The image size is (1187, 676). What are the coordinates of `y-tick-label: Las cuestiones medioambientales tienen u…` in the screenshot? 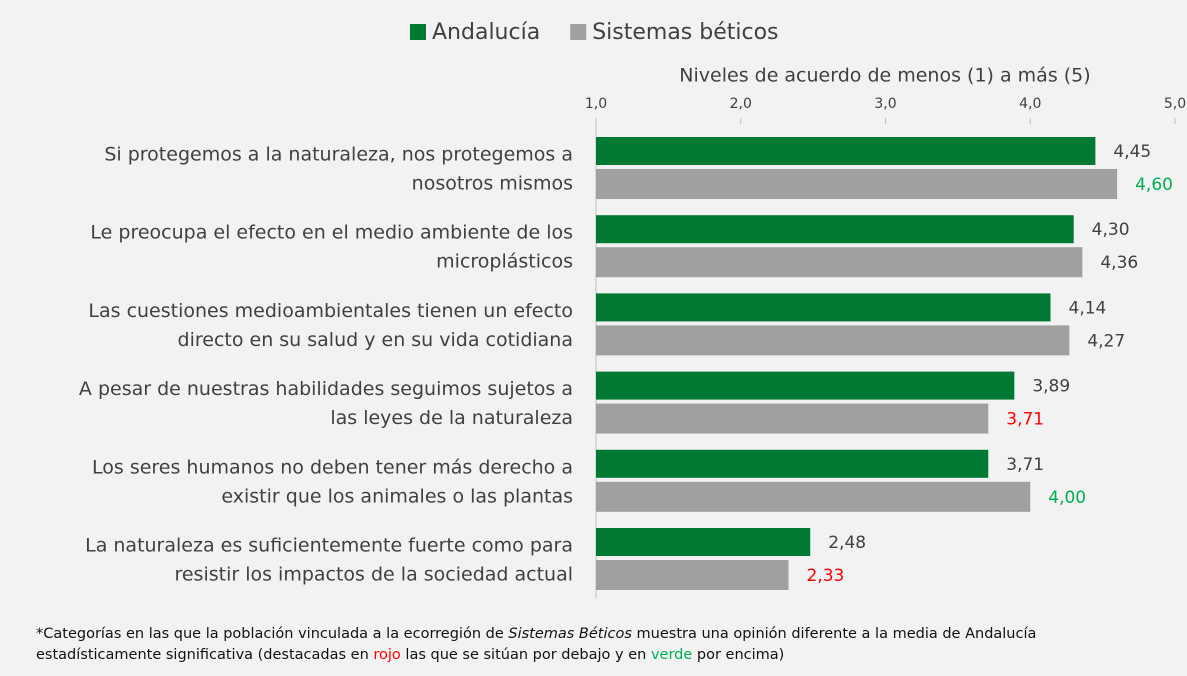 It's located at (330, 311).